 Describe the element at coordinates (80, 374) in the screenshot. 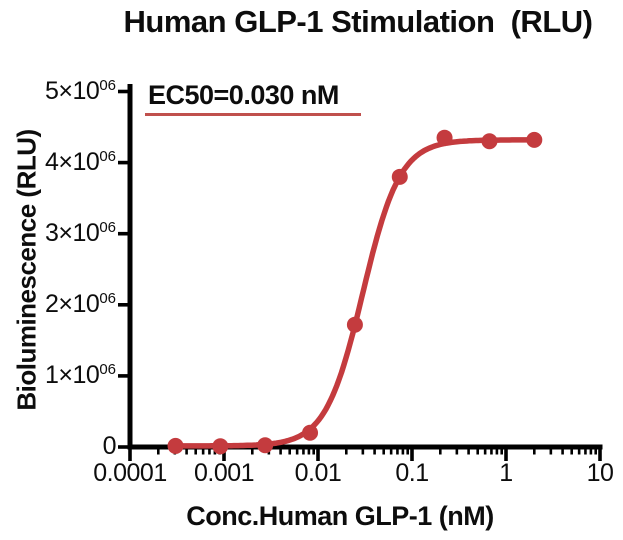

I see `y-tick-label: 1×1006` at that location.